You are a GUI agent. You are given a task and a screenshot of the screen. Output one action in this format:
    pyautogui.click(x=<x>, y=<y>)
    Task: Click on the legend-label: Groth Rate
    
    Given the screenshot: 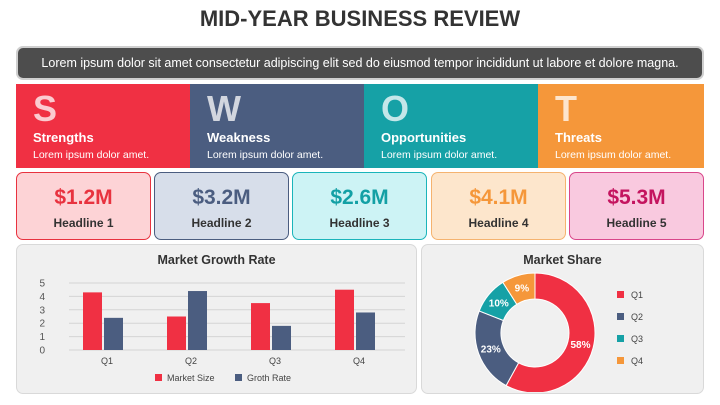 What is the action you would take?
    pyautogui.click(x=269, y=378)
    